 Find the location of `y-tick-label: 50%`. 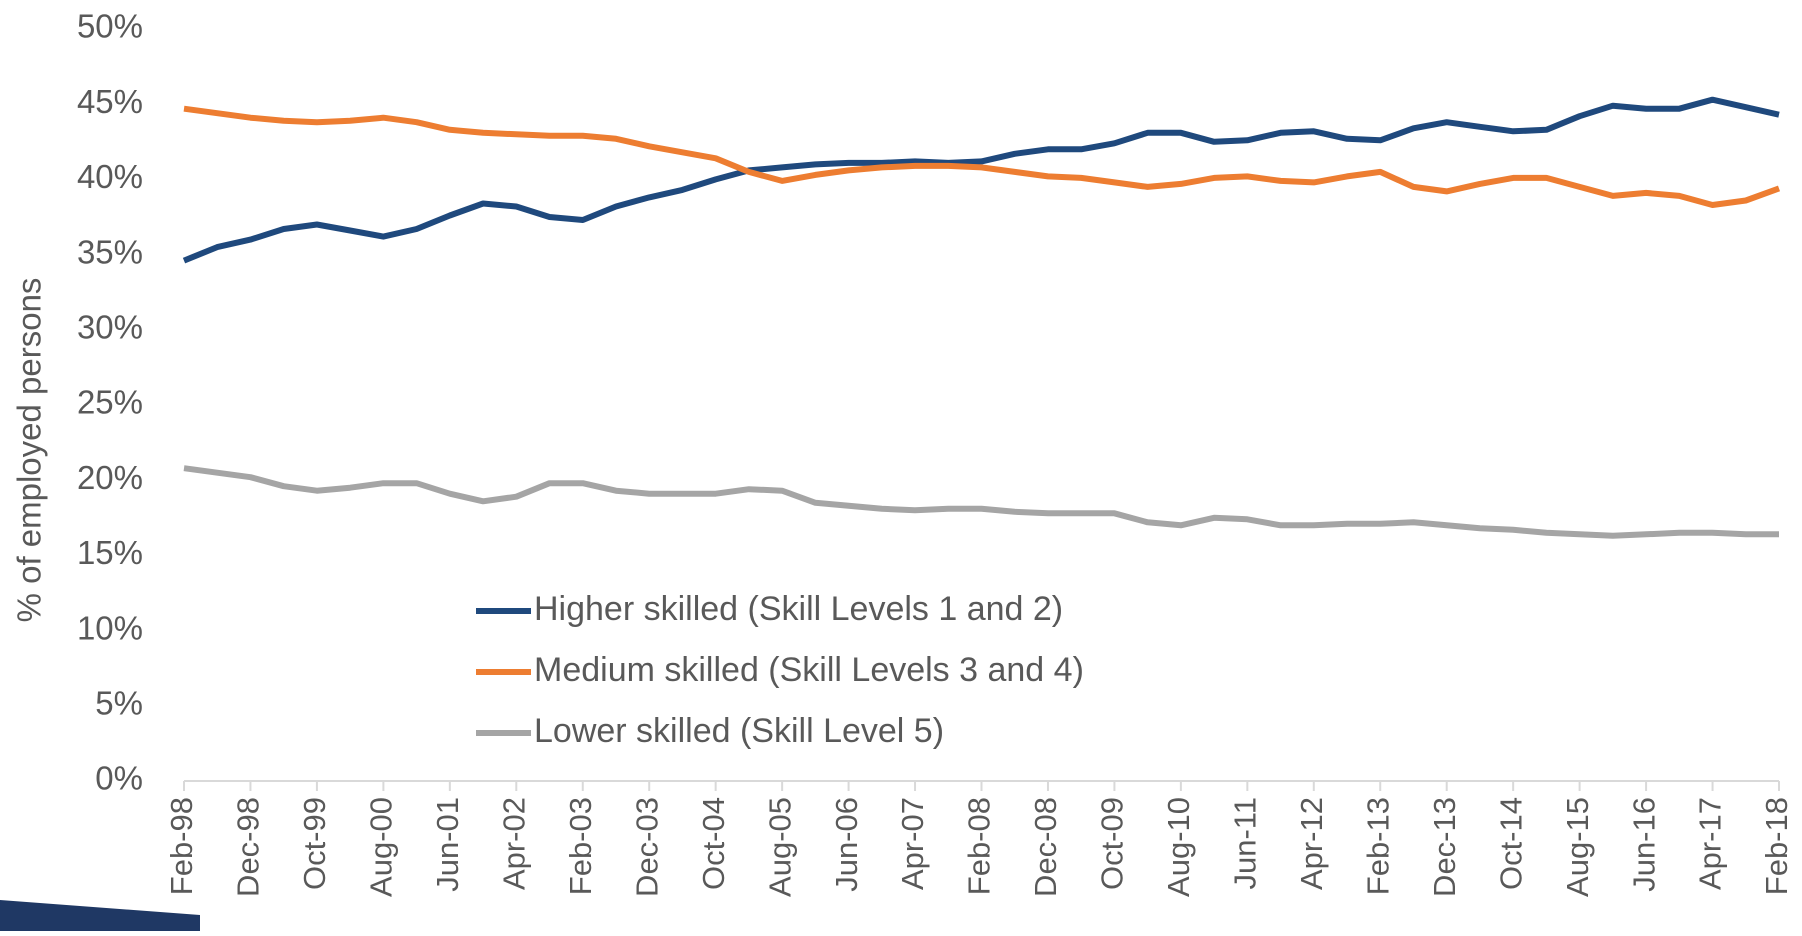

y-tick-label: 50% is located at coordinates (110, 26).